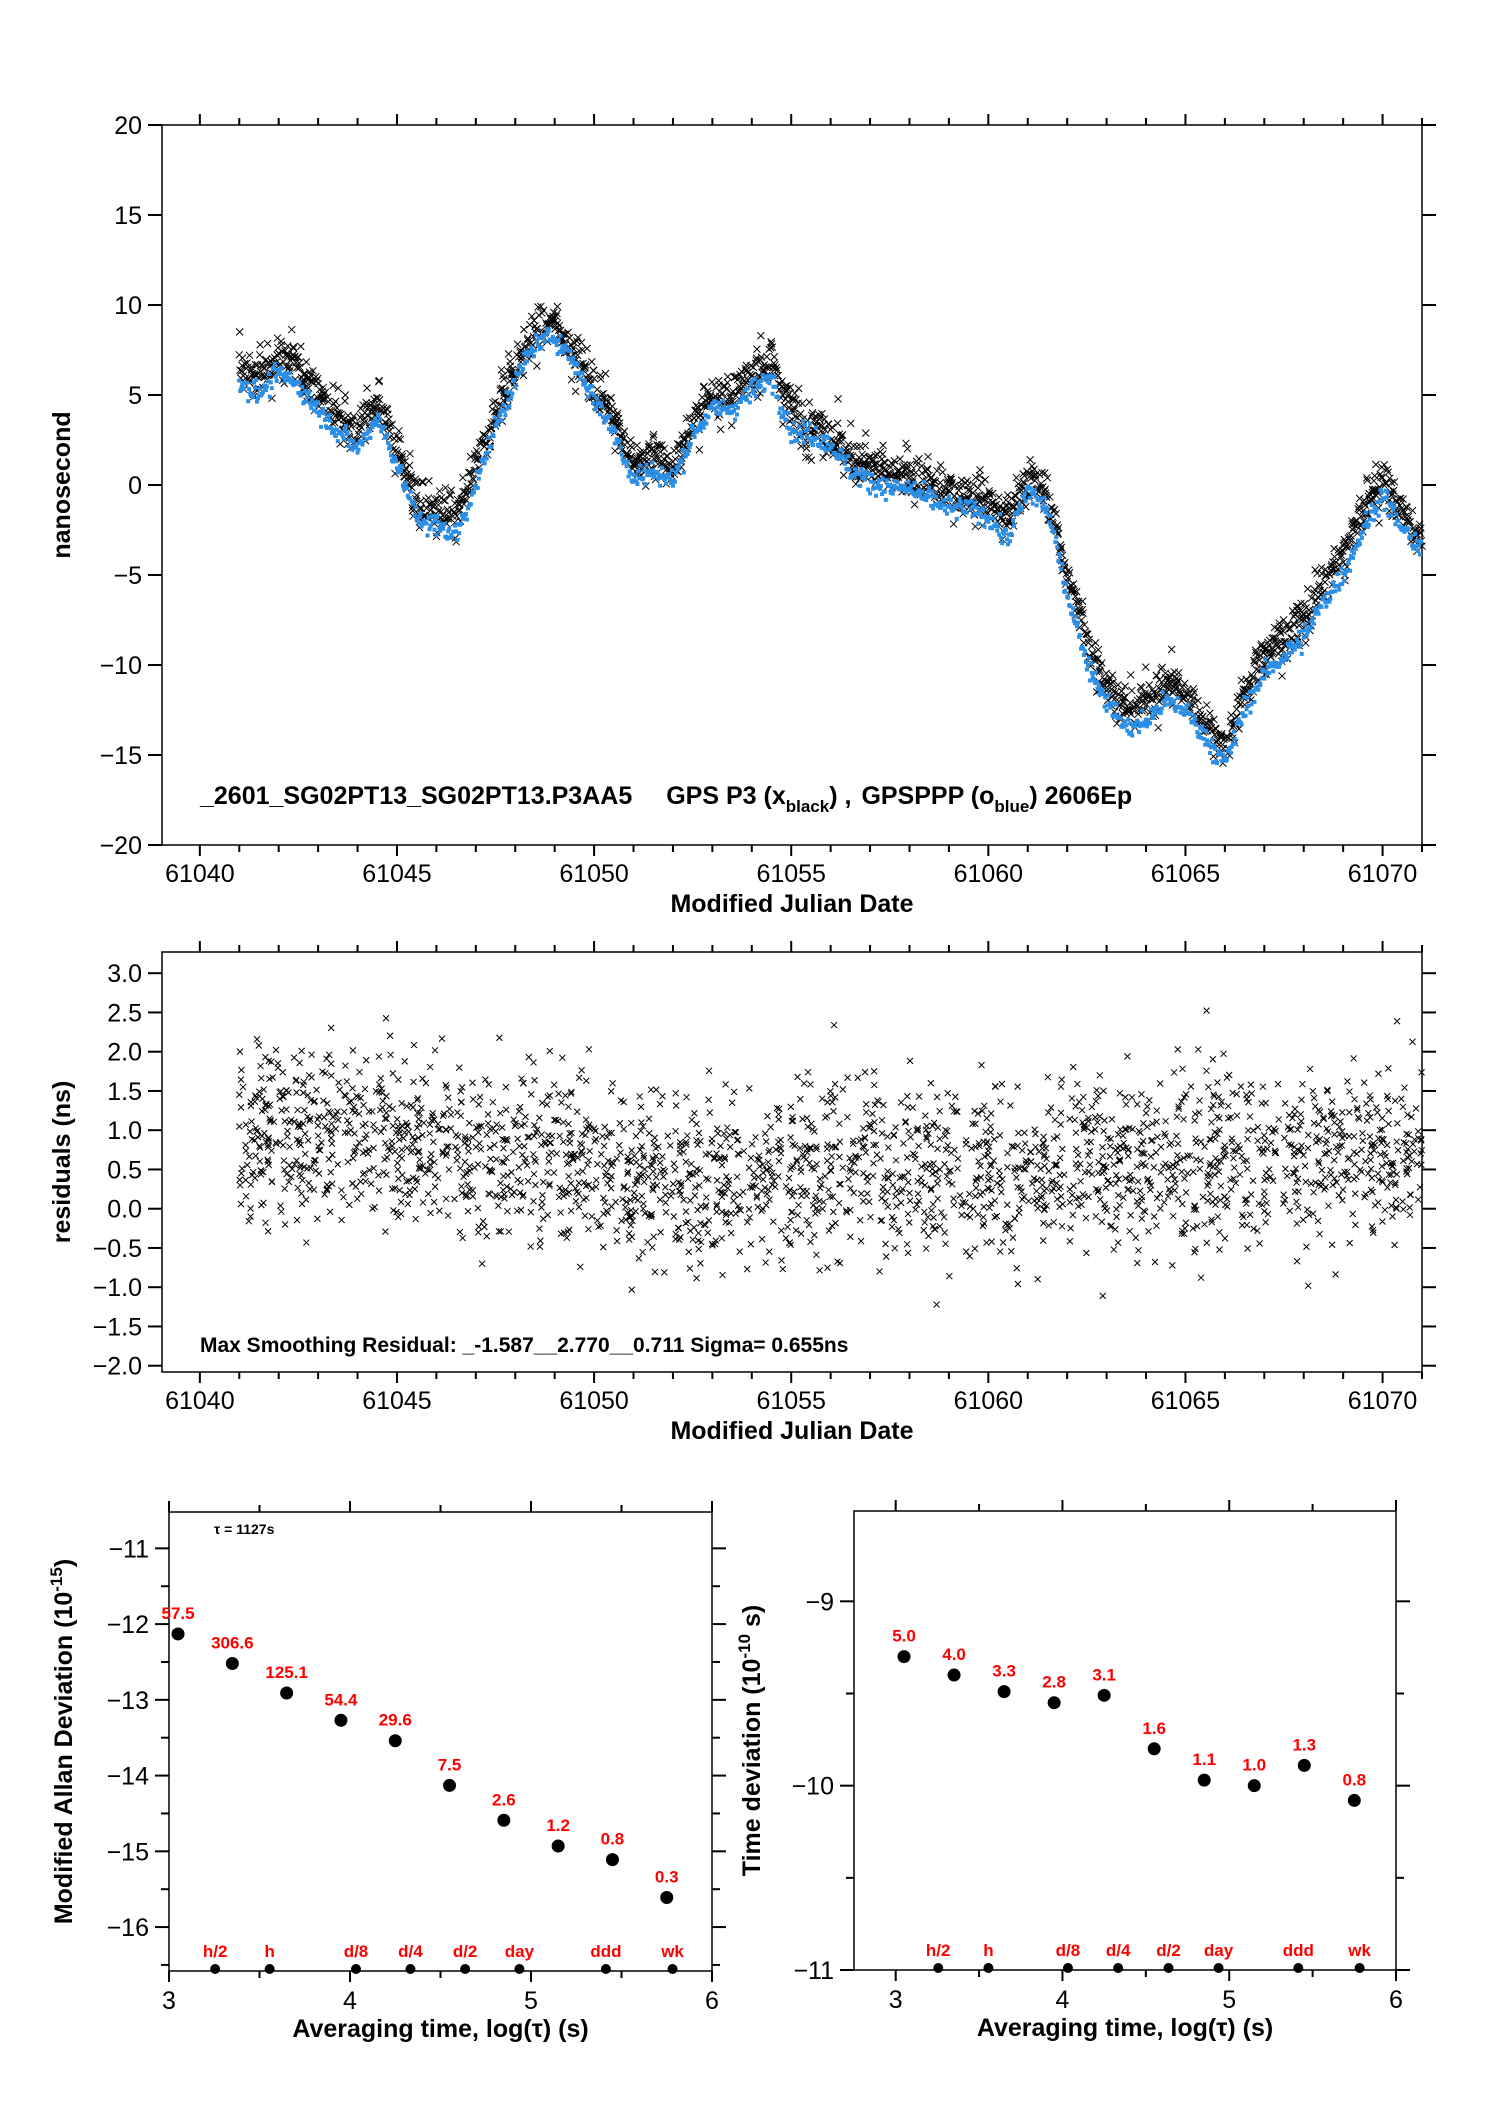 The height and width of the screenshot is (2105, 1488). What do you see at coordinates (117, 1288) in the screenshot?
I see `y-tick-label: −1.0` at bounding box center [117, 1288].